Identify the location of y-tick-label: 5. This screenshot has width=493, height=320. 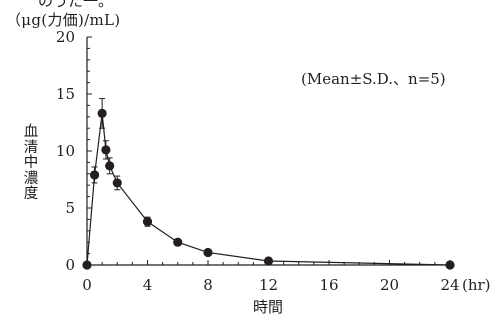
(70, 208).